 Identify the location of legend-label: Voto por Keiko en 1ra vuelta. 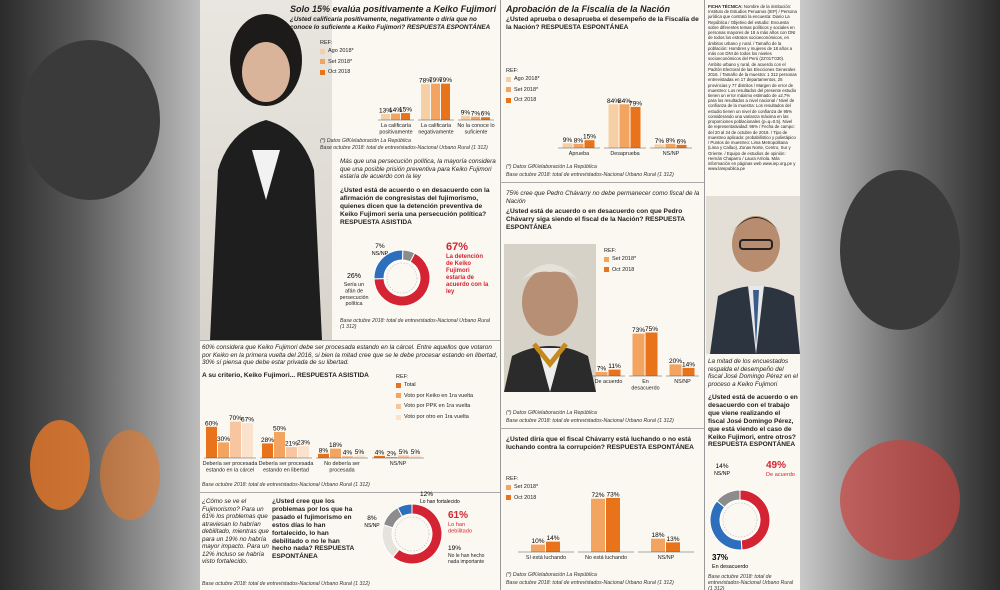
(439, 395).